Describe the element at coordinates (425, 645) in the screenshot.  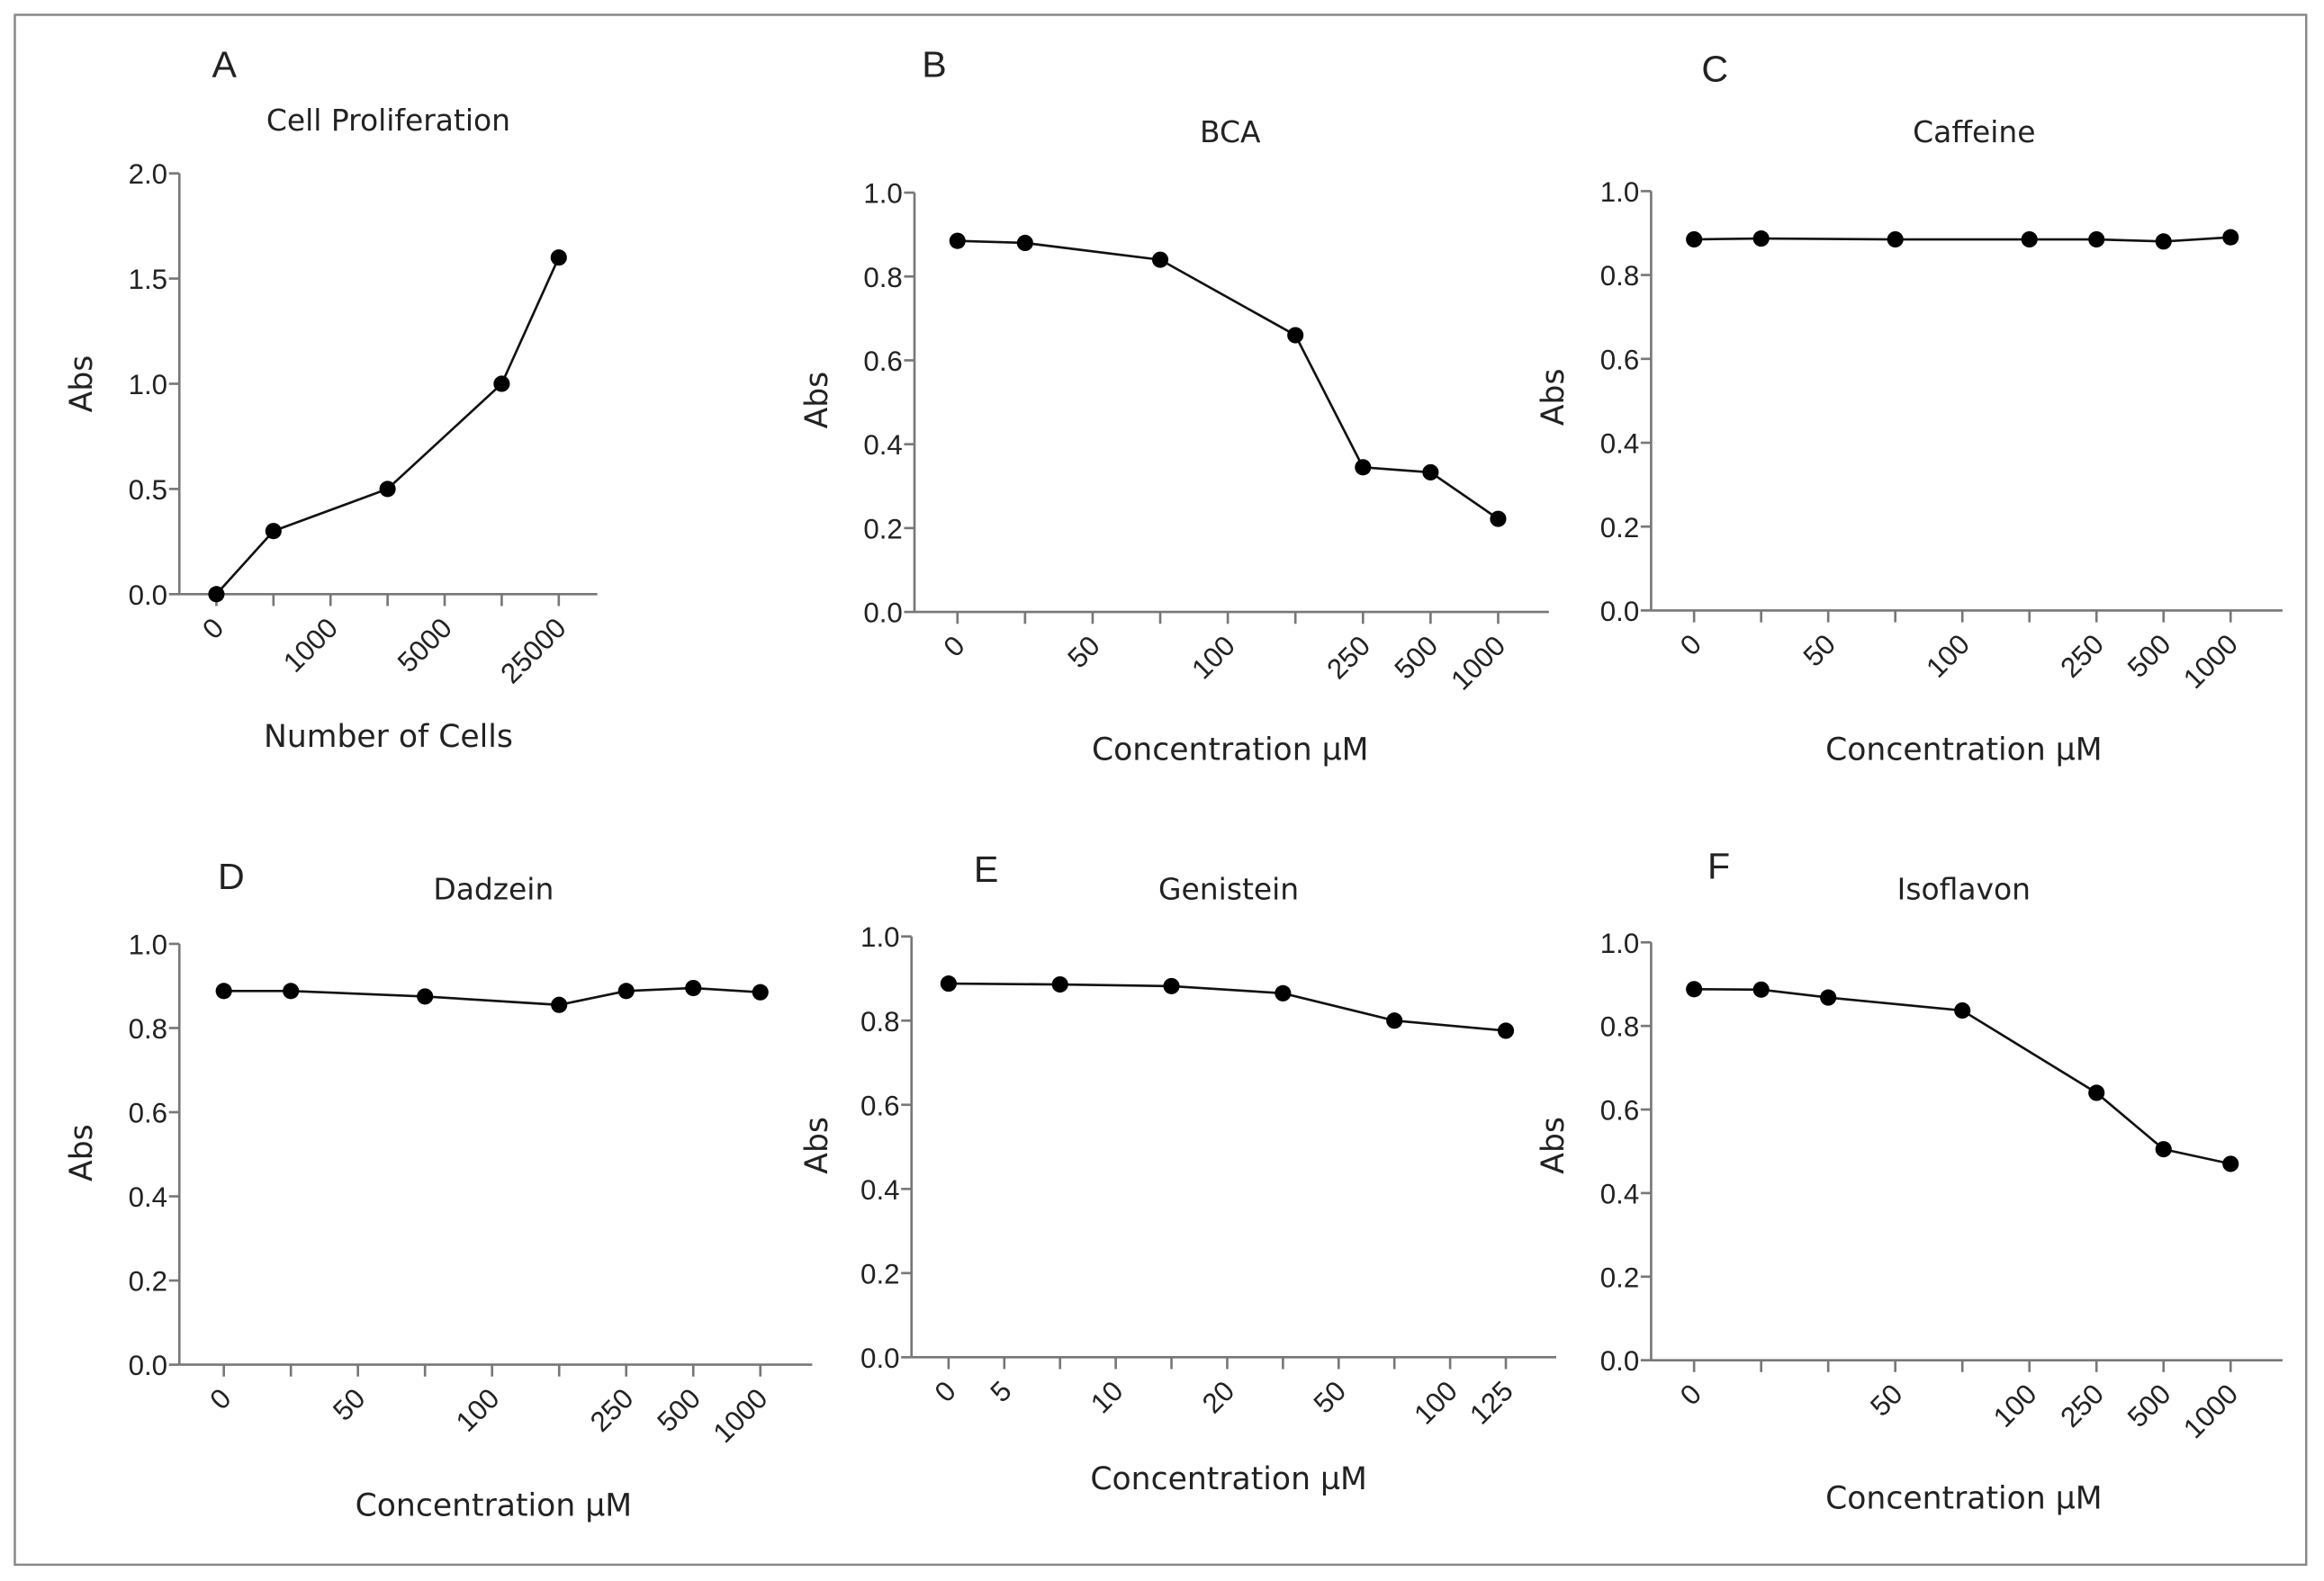
I see `x-tick-label: 5000` at that location.